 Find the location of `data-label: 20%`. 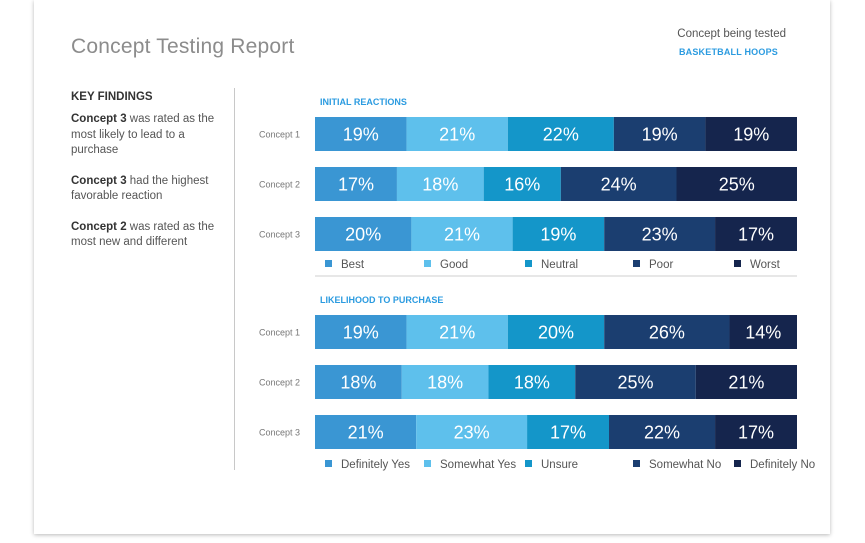

data-label: 20% is located at coordinates (363, 235).